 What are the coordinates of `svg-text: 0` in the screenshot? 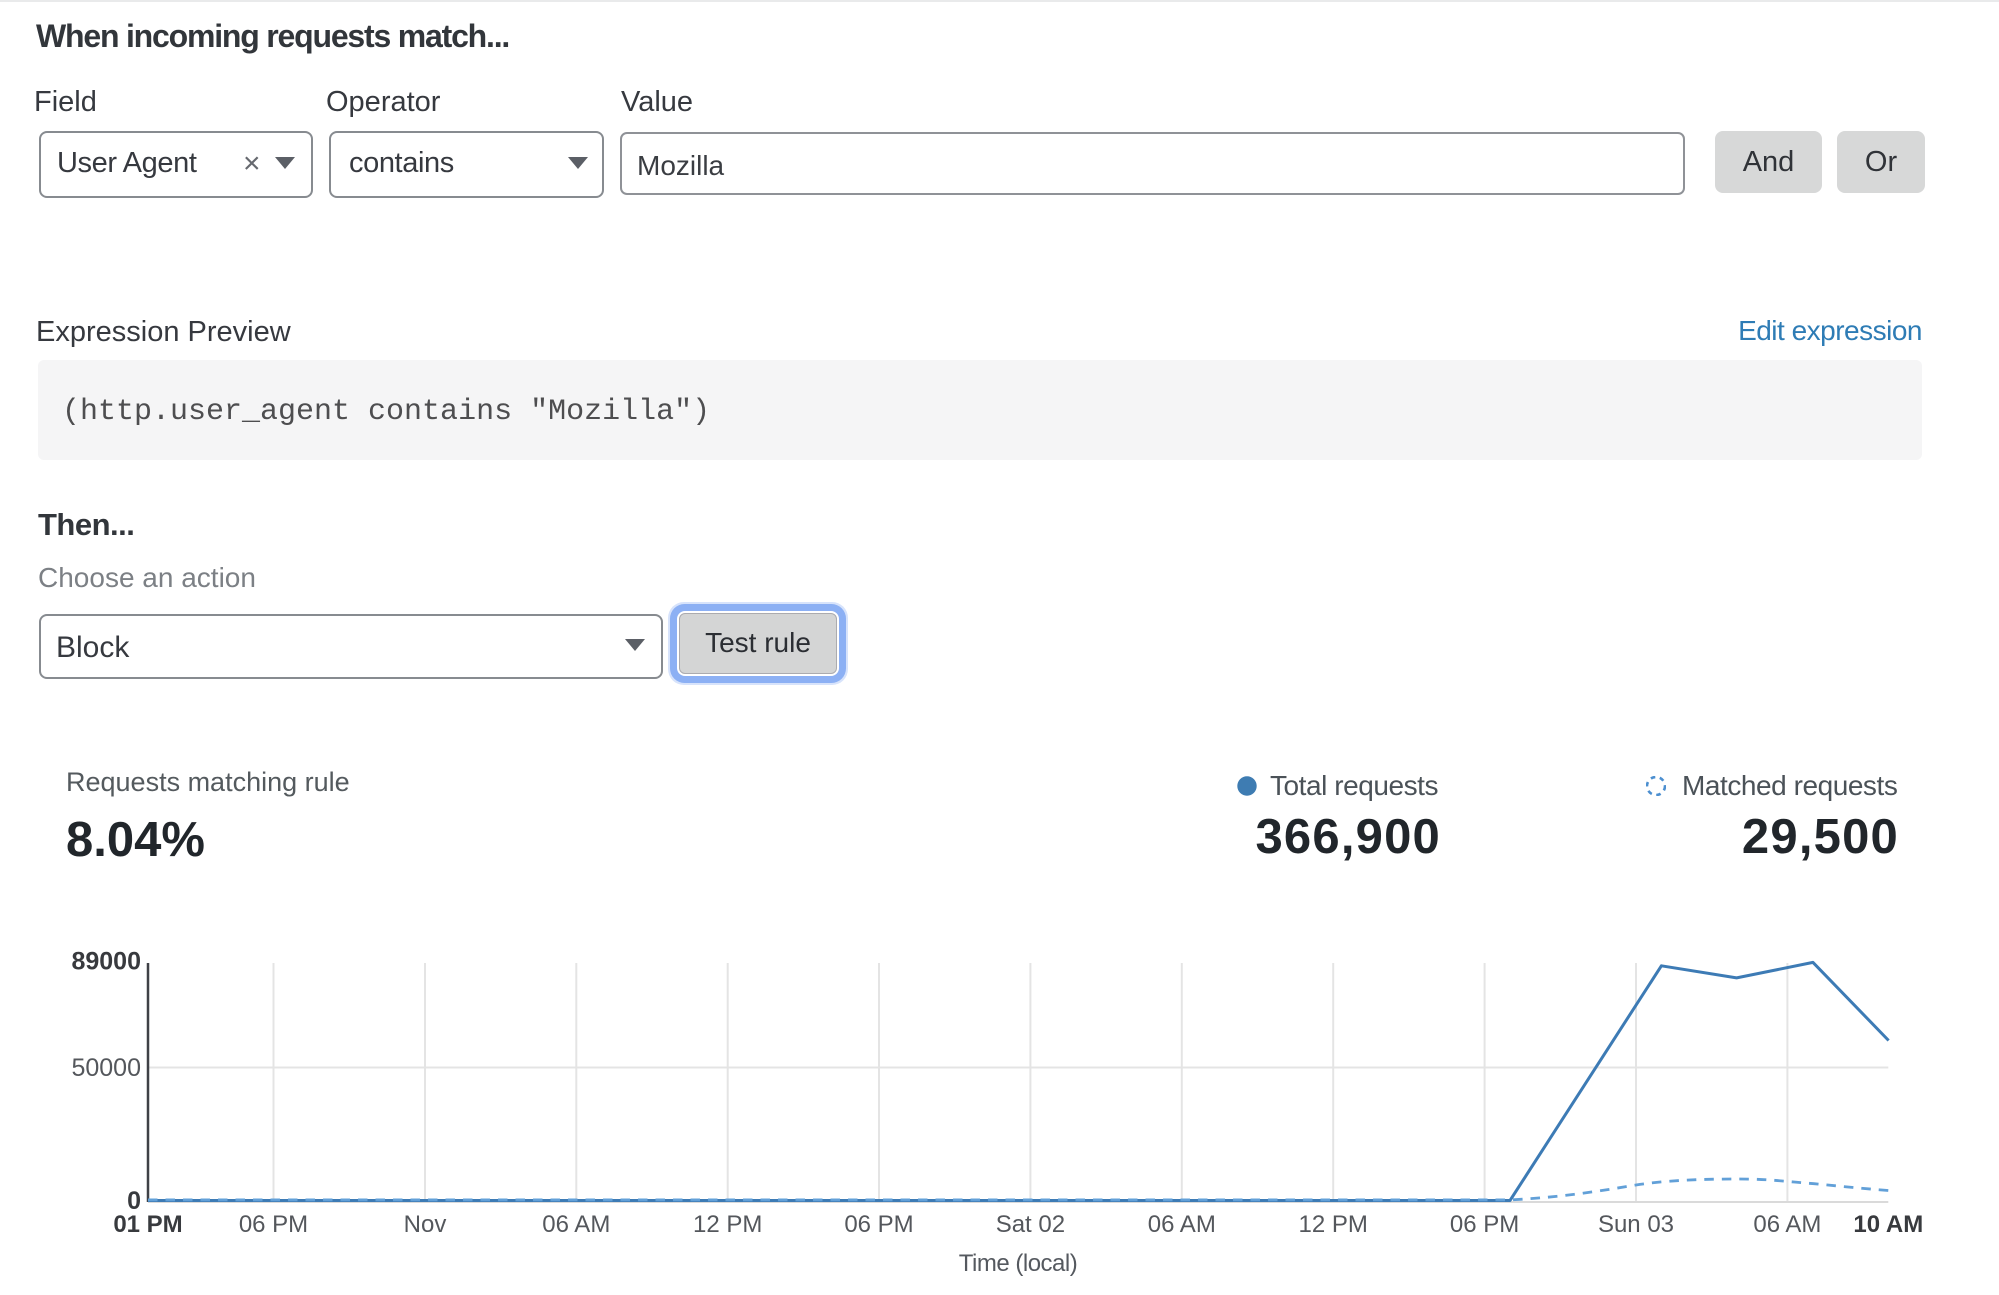 It's located at (134, 1201).